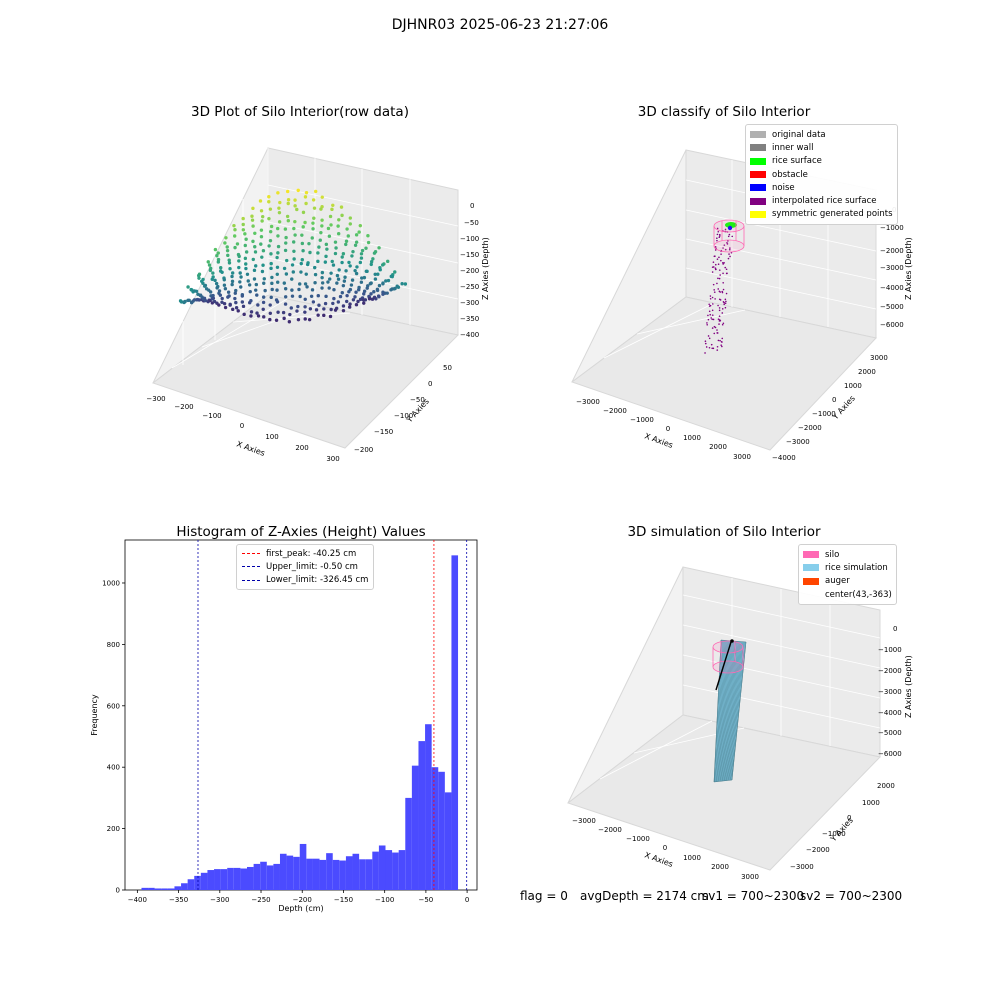 Image resolution: width=1000 pixels, height=1000 pixels. I want to click on raw-x-tick: 100, so click(271, 437).